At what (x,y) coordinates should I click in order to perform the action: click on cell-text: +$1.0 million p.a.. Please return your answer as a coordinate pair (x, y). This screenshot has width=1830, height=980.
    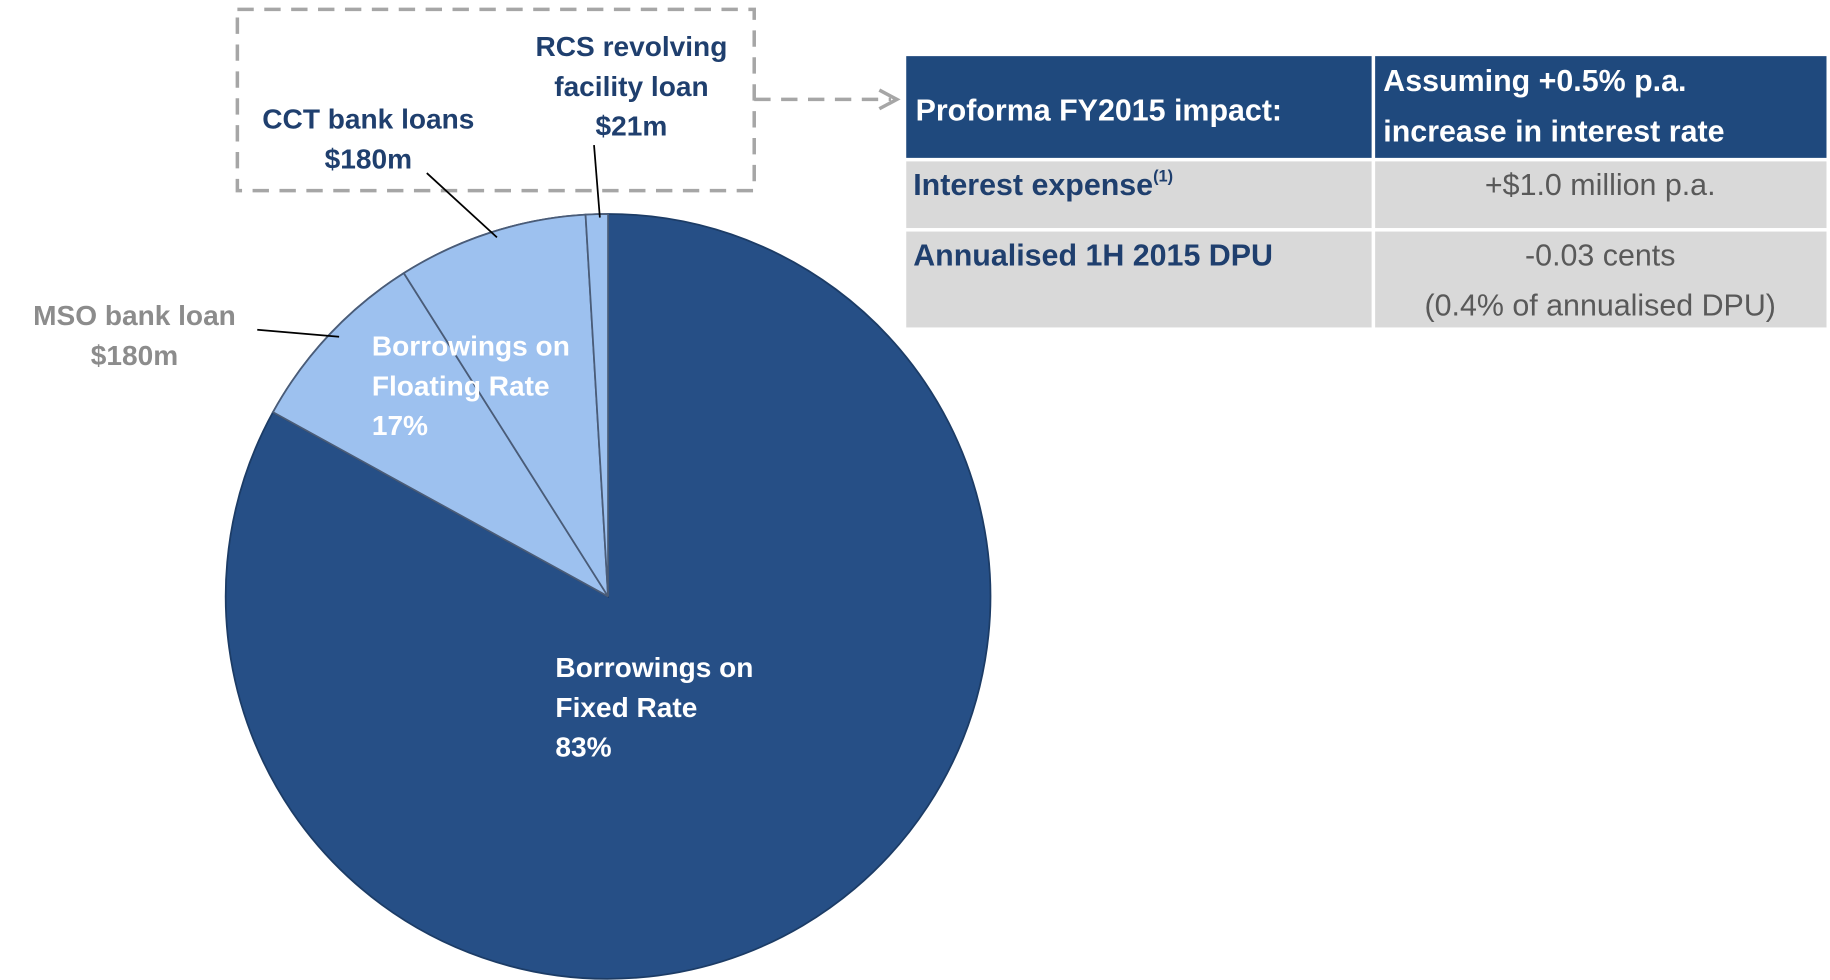
    Looking at the image, I should click on (1600, 185).